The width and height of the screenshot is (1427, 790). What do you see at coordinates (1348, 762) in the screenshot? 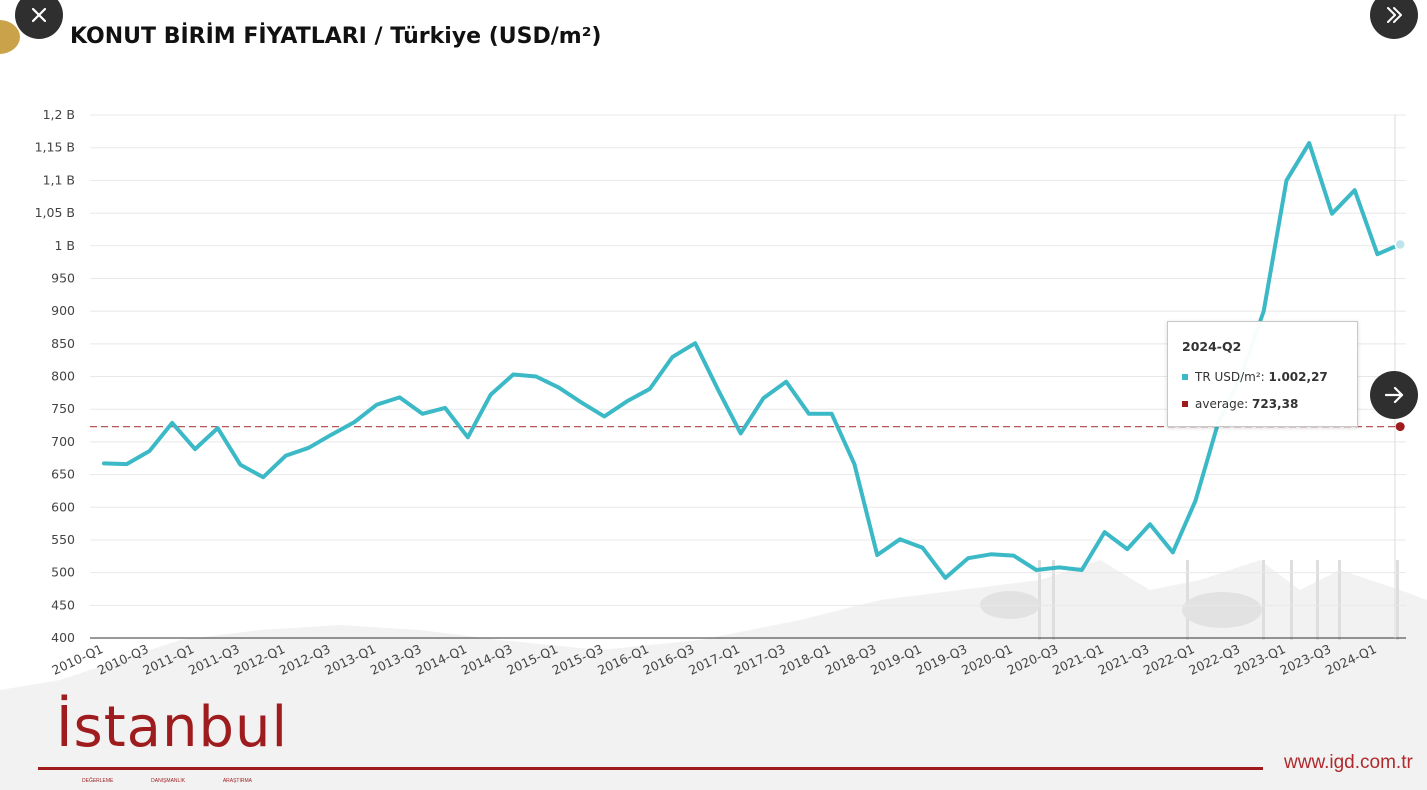
I see `website-link: www.igd.com.tr` at bounding box center [1348, 762].